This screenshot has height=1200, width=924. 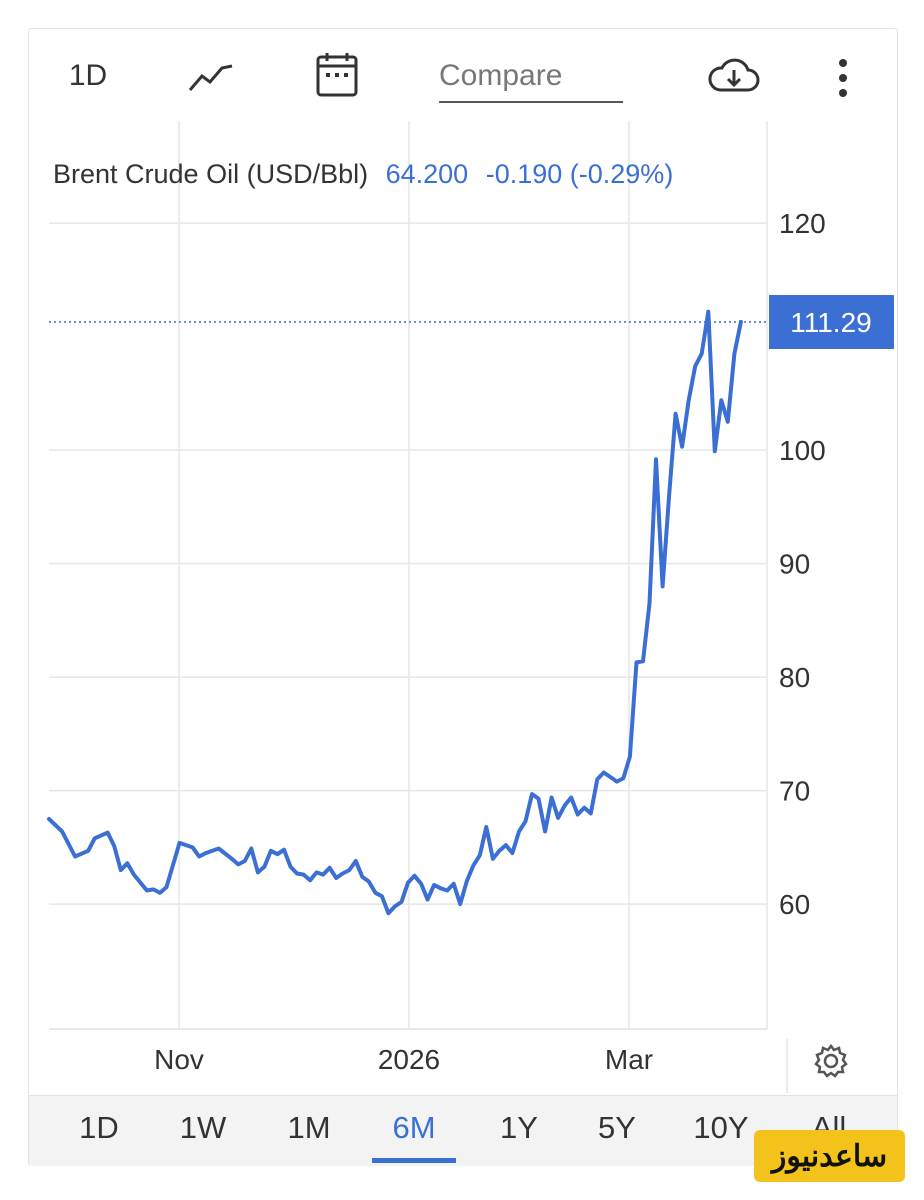 I want to click on last-price-badge, so click(x=831, y=322).